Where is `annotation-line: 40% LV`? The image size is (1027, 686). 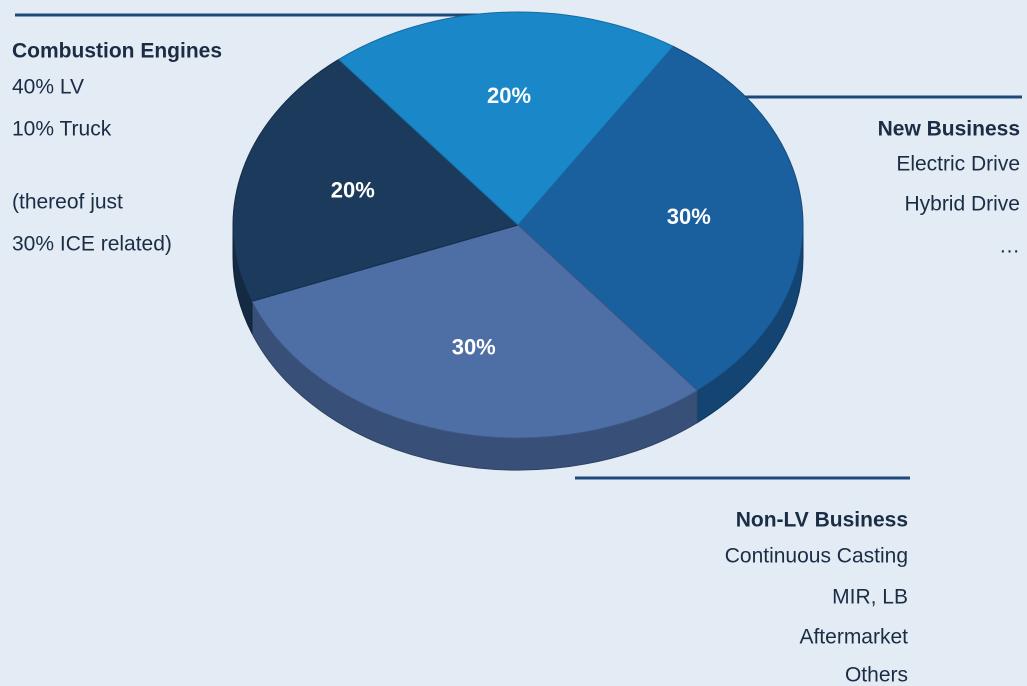
annotation-line: 40% LV is located at coordinates (48, 87).